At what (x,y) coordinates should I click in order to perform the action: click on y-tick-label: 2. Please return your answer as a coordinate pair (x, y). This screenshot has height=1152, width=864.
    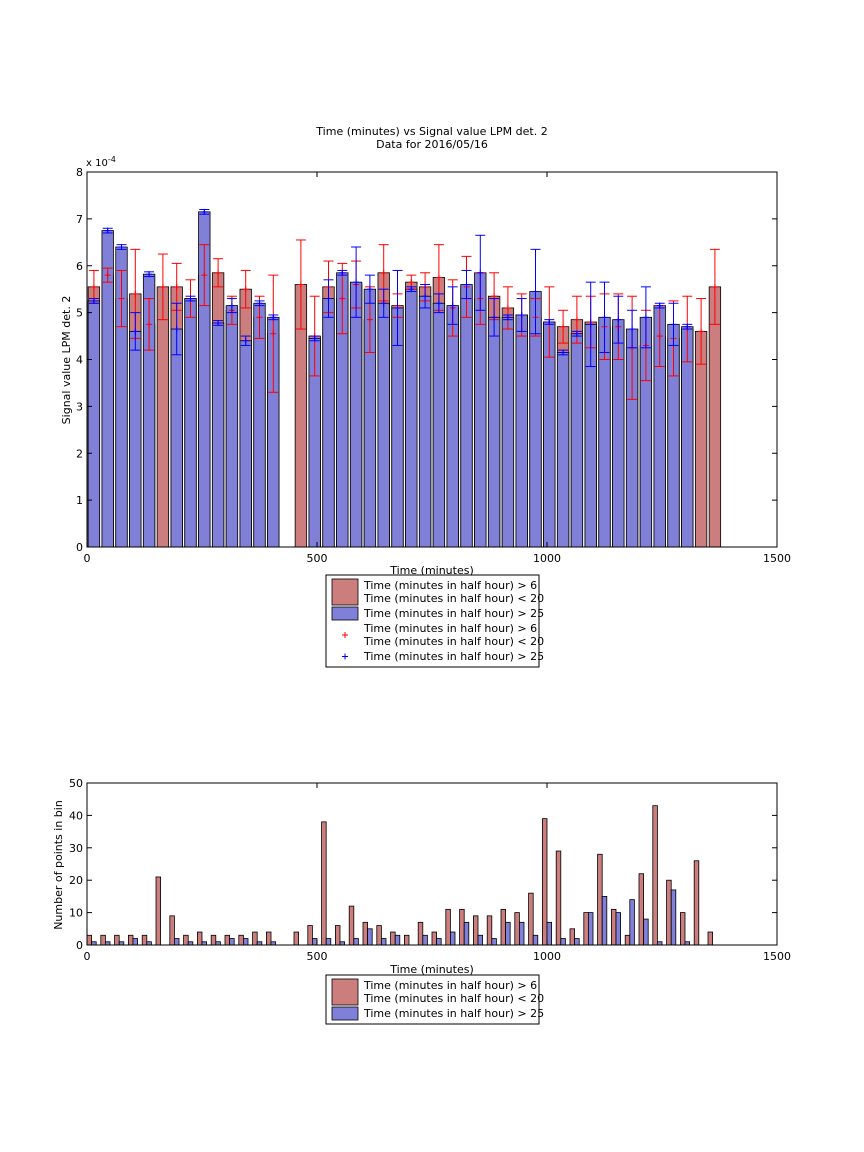
    Looking at the image, I should click on (79, 453).